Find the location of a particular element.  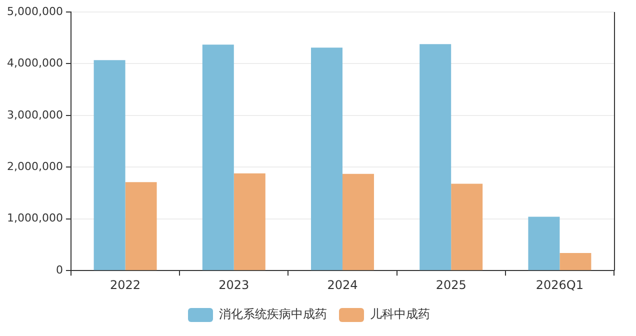

legend-label: 消化系统疾病中成药 is located at coordinates (273, 314).